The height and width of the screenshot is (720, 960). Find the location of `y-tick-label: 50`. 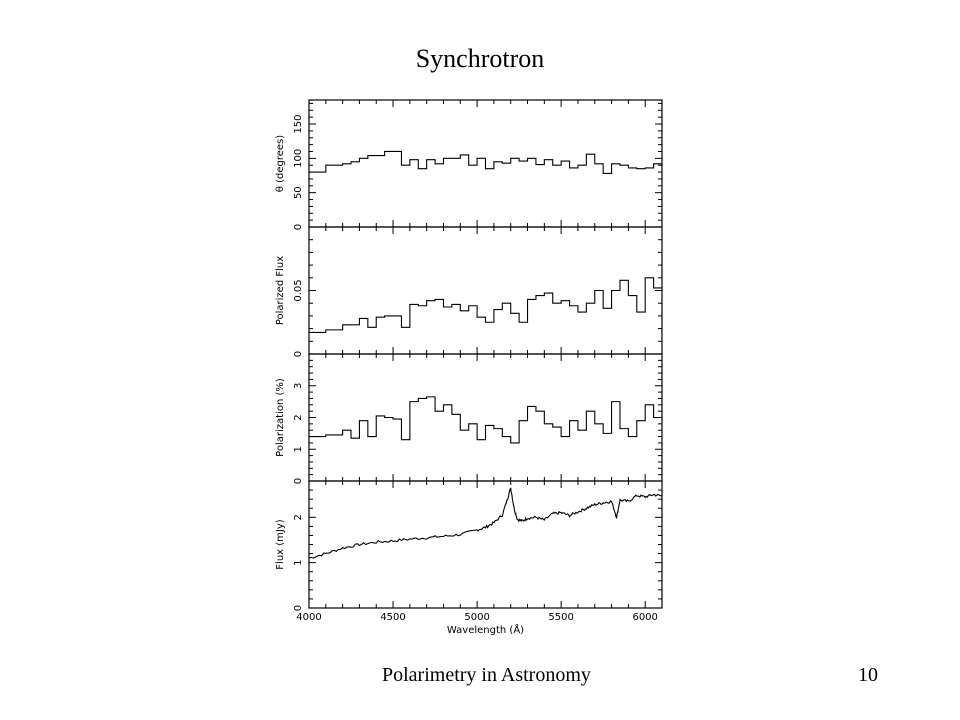

y-tick-label: 50 is located at coordinates (298, 192).